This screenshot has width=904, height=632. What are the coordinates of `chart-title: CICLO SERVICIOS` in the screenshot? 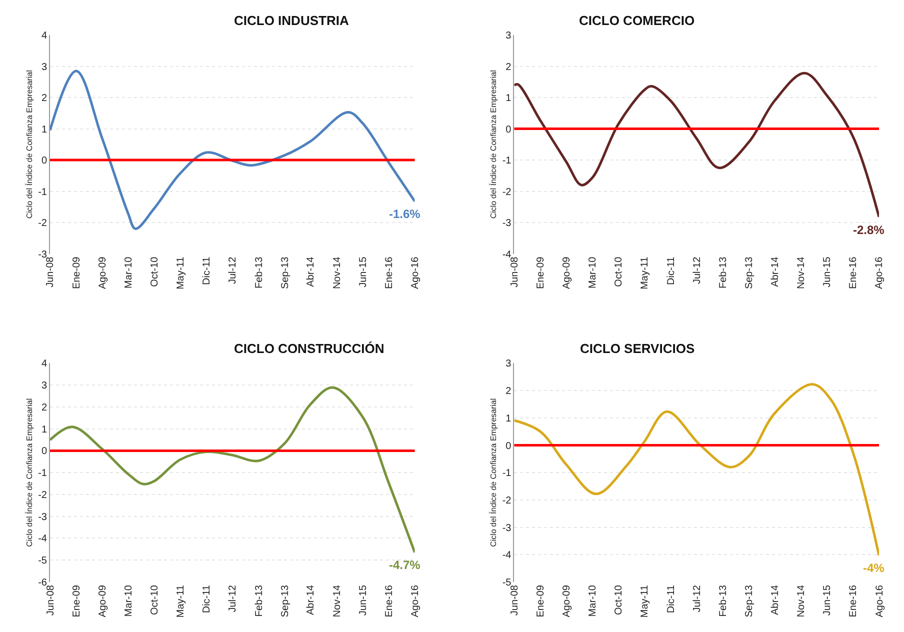 It's located at (637, 348).